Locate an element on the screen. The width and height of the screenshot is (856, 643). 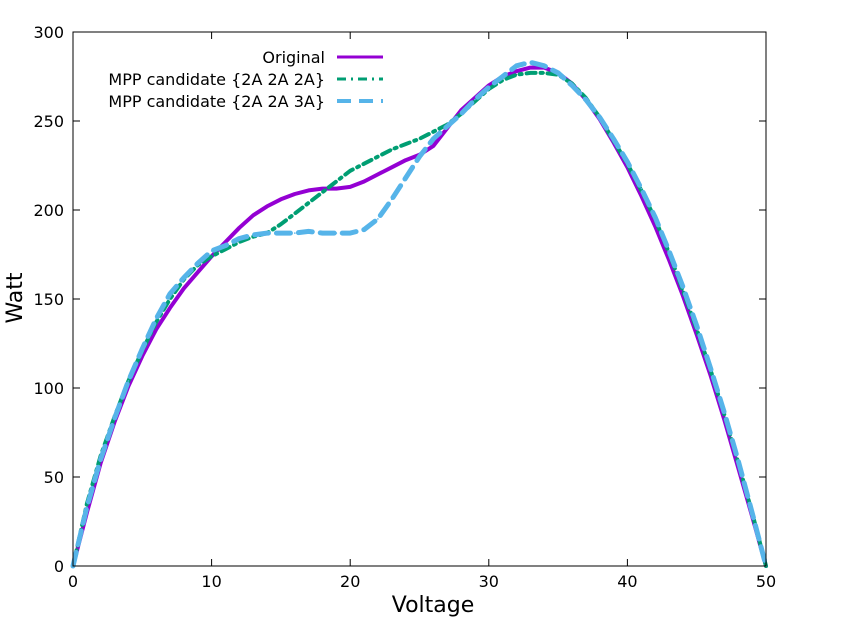
y-tick-label: 200 is located at coordinates (48, 210).